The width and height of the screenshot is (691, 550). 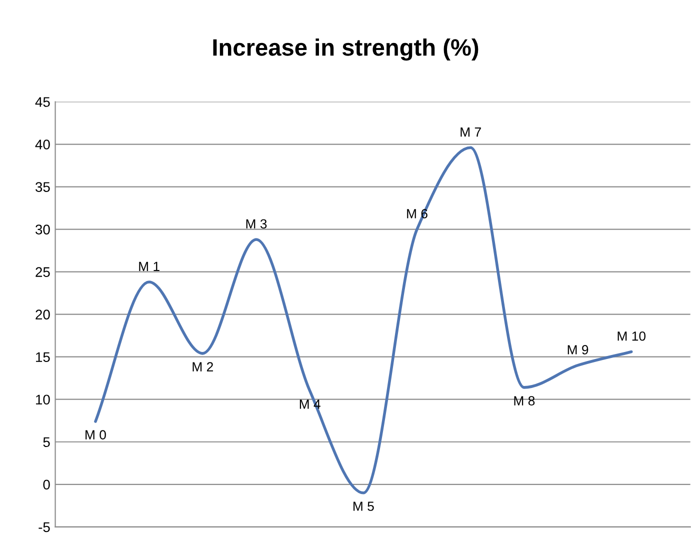 I want to click on y-tick-label: 20, so click(x=43, y=315).